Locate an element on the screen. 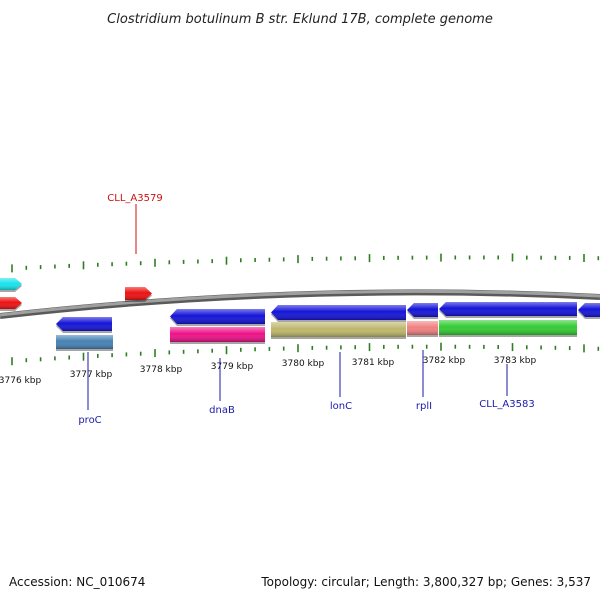 Image resolution: width=600 pixels, height=600 pixels. gene-label-lonC: lonC is located at coordinates (341, 406).